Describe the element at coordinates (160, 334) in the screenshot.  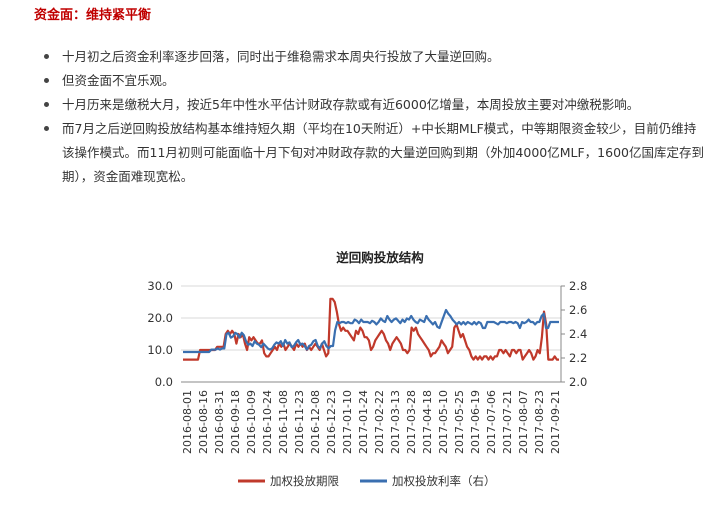
I see `y-axis-left: 0.0 10.0 20.0 30.0` at that location.